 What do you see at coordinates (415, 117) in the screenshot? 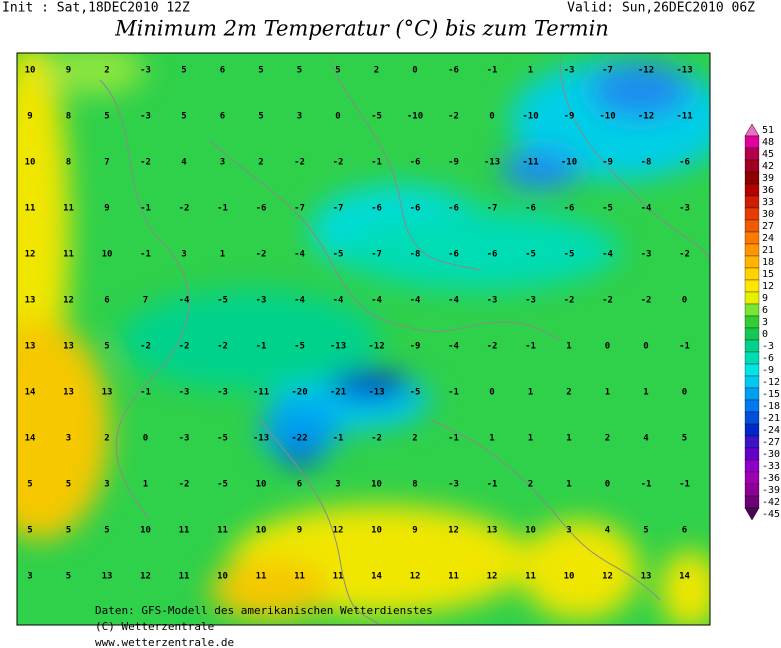
I see `temperature-value: -10` at bounding box center [415, 117].